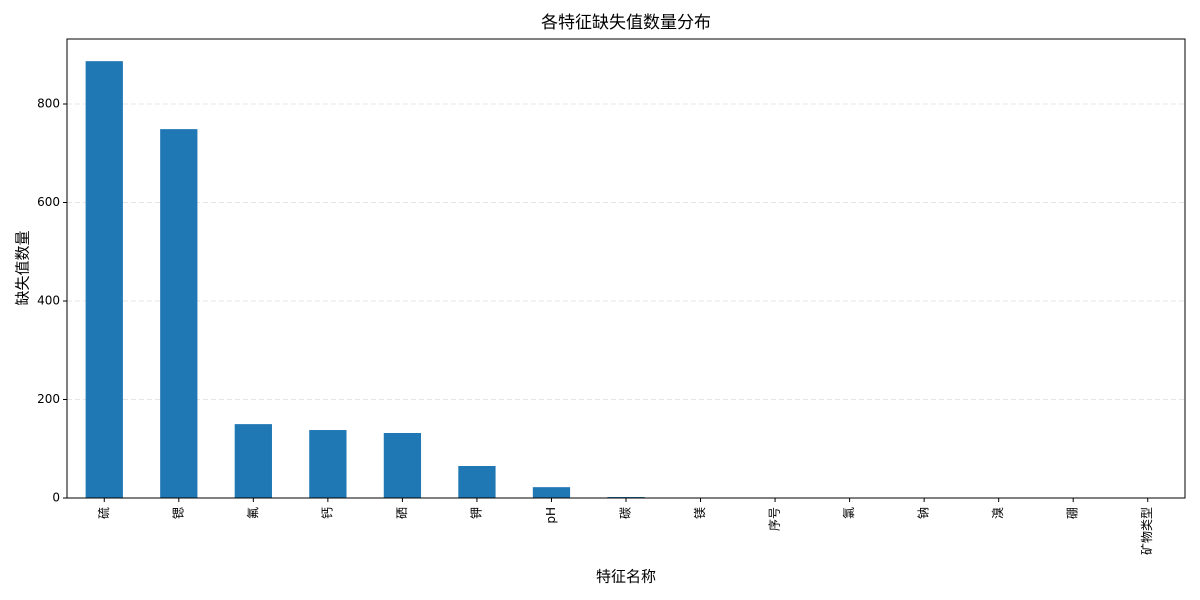 The height and width of the screenshot is (600, 1200). Describe the element at coordinates (56, 498) in the screenshot. I see `y-tick-label: 0` at that location.